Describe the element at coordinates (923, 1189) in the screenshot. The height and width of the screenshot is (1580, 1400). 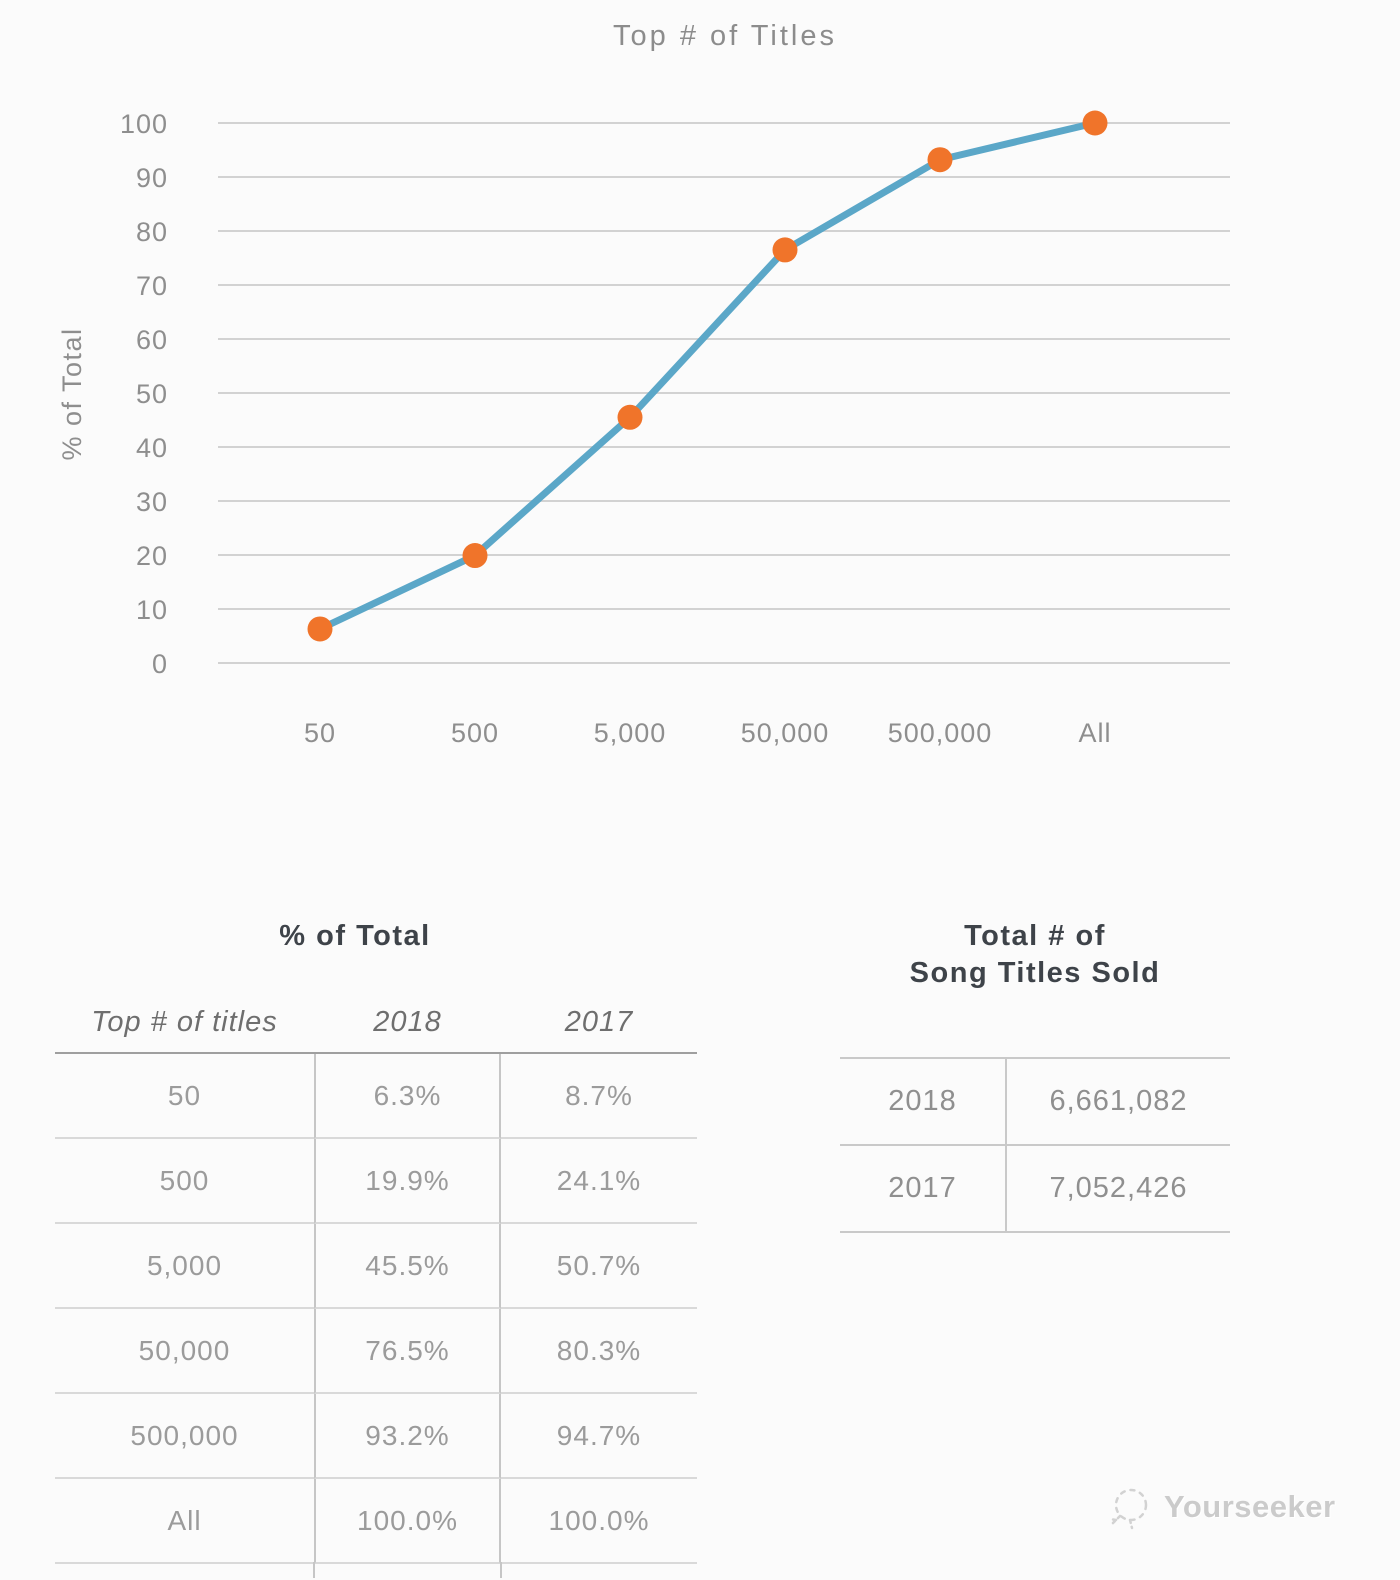
I see `table-cell: 2017` at that location.